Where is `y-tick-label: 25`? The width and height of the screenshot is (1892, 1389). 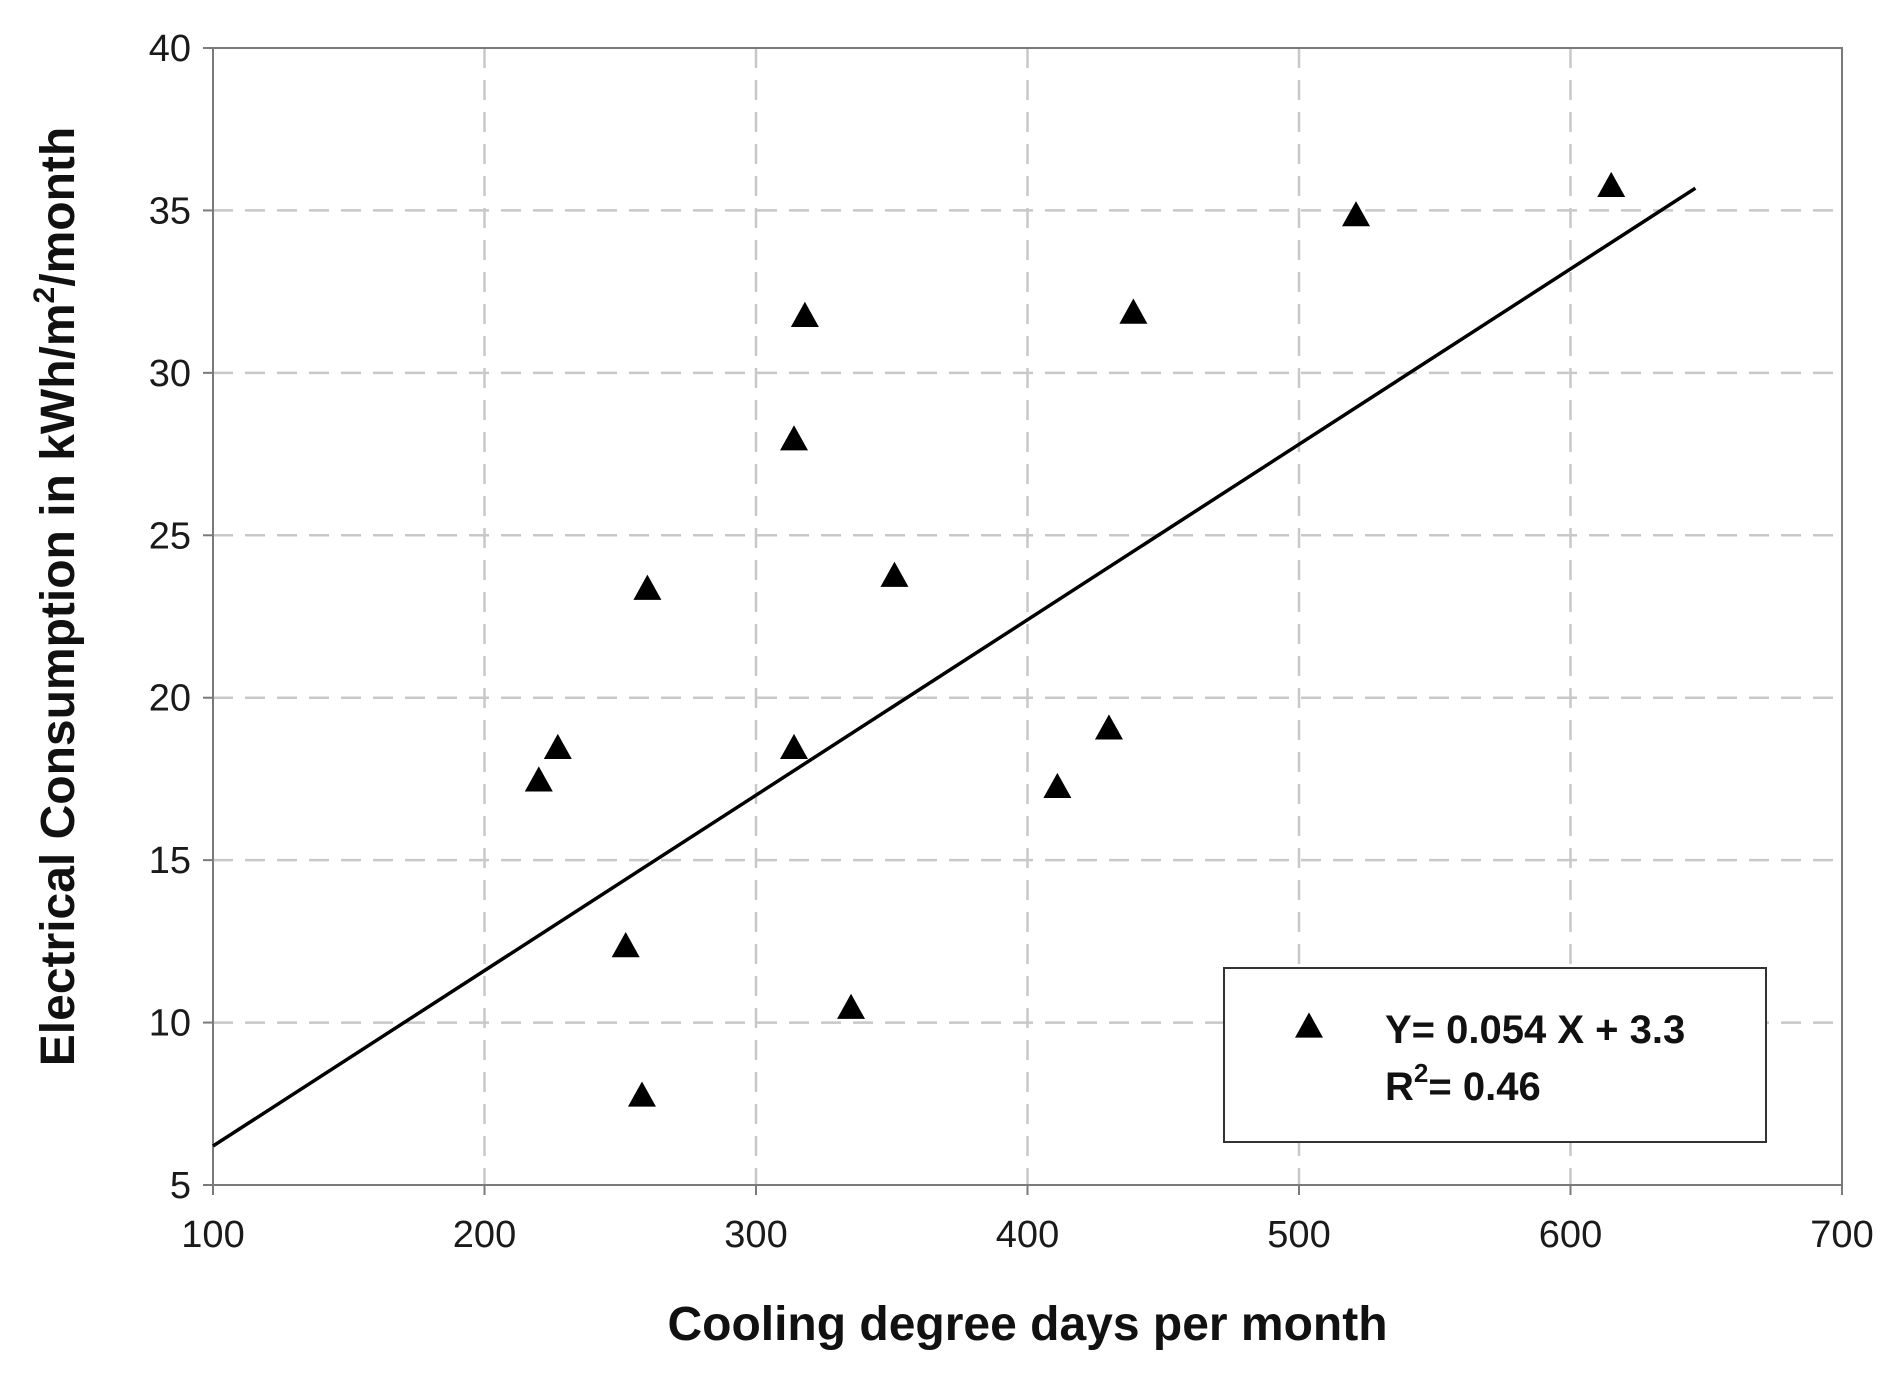
y-tick-label: 25 is located at coordinates (170, 536).